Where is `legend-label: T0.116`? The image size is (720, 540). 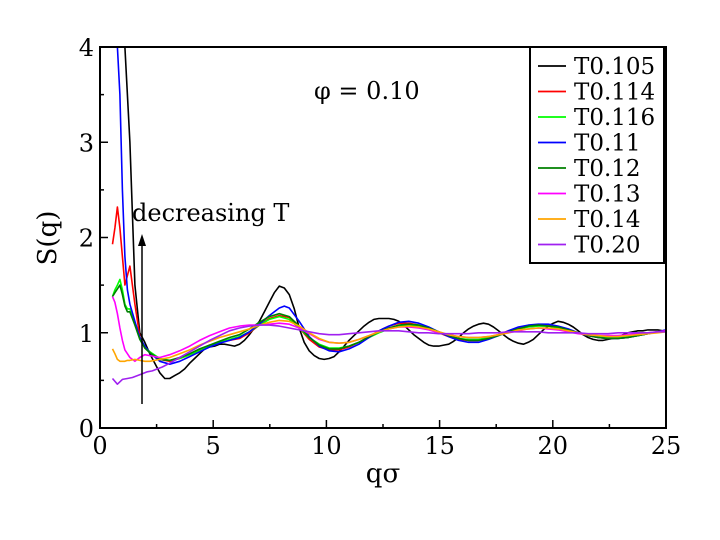 legend-label: T0.116 is located at coordinates (614, 118).